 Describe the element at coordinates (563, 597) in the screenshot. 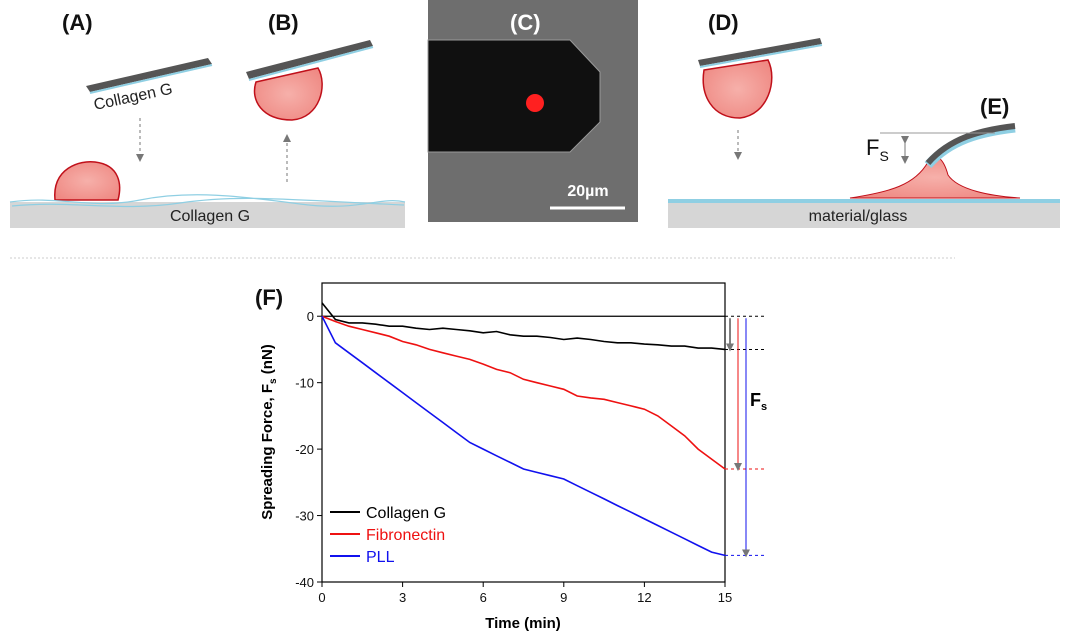

I see `x-tick-label: 9` at that location.